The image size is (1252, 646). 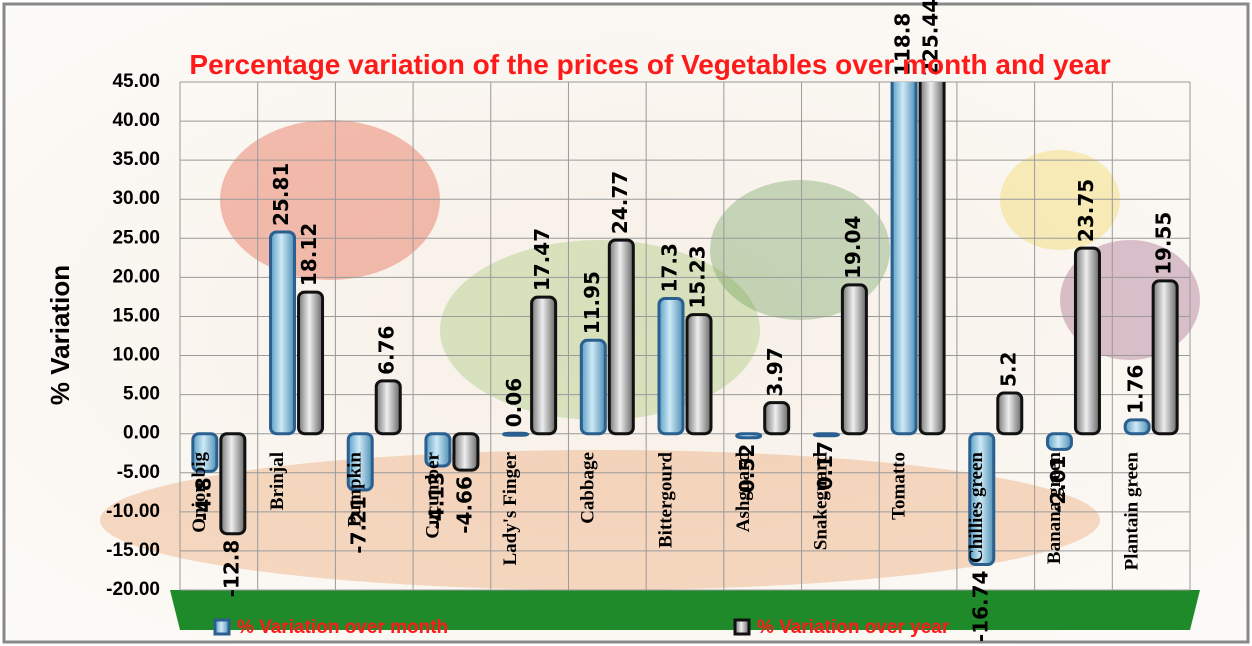 I want to click on value-label: 15.23, so click(x=698, y=276).